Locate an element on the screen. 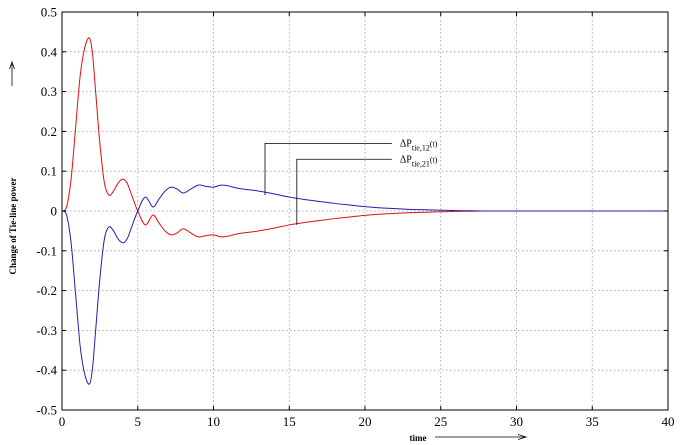  y-tick-label: 0.4 is located at coordinates (49, 51).